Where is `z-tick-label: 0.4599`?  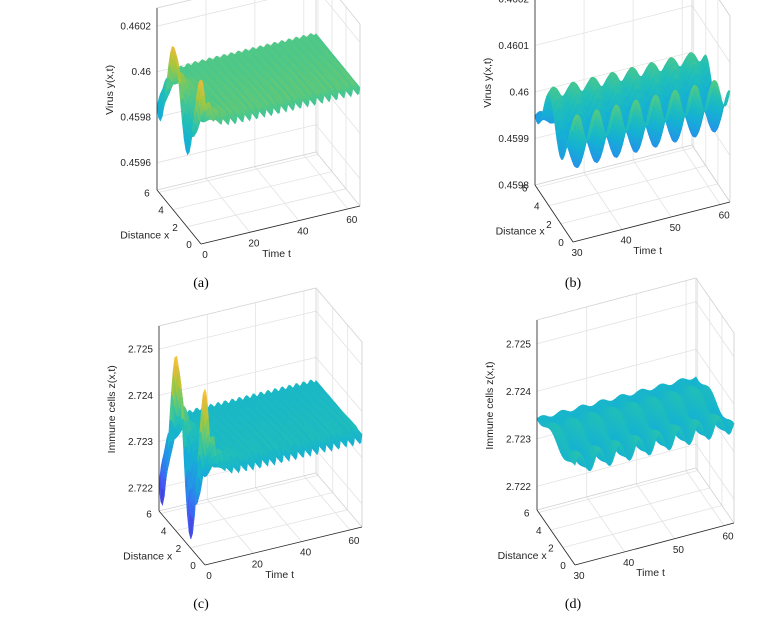 z-tick-label: 0.4599 is located at coordinates (513, 139).